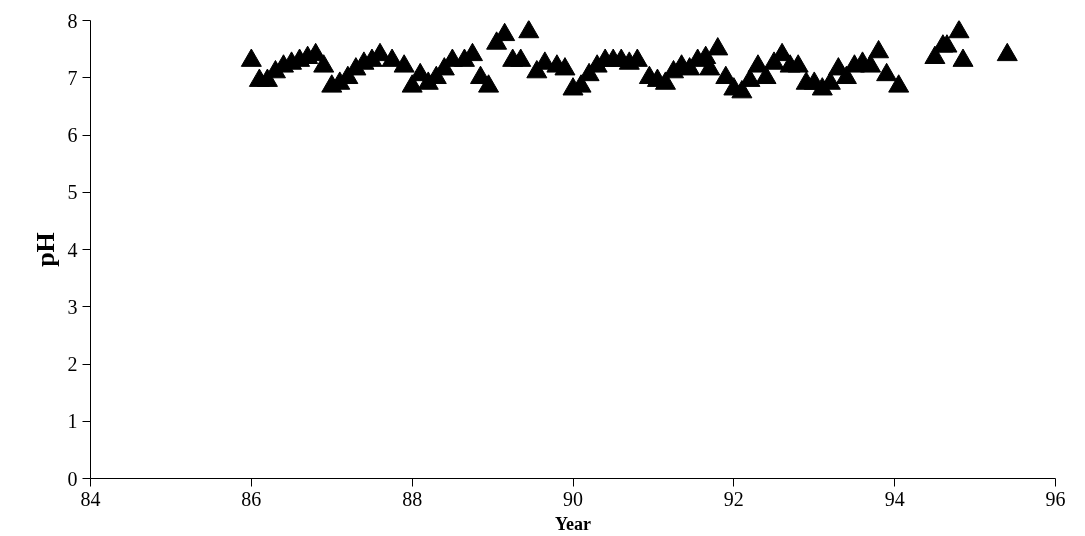  I want to click on y-tick-label: 8, so click(72, 20).